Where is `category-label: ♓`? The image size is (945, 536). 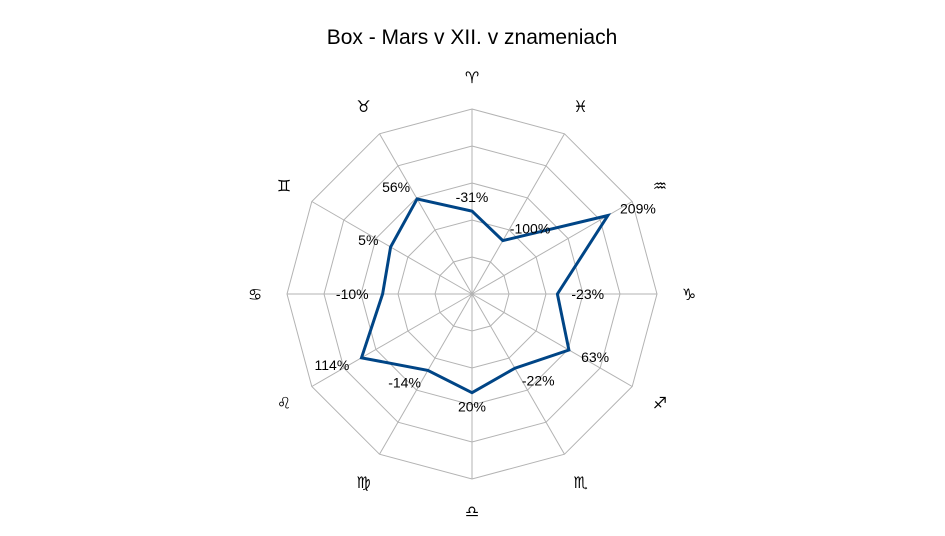 category-label: ♓ is located at coordinates (580, 106).